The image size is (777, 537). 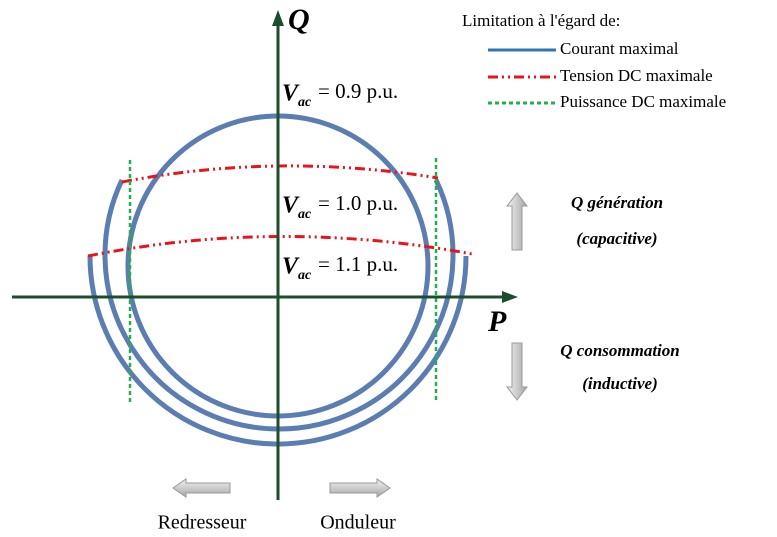 What do you see at coordinates (619, 48) in the screenshot?
I see `legend-entry: Courant maximal` at bounding box center [619, 48].